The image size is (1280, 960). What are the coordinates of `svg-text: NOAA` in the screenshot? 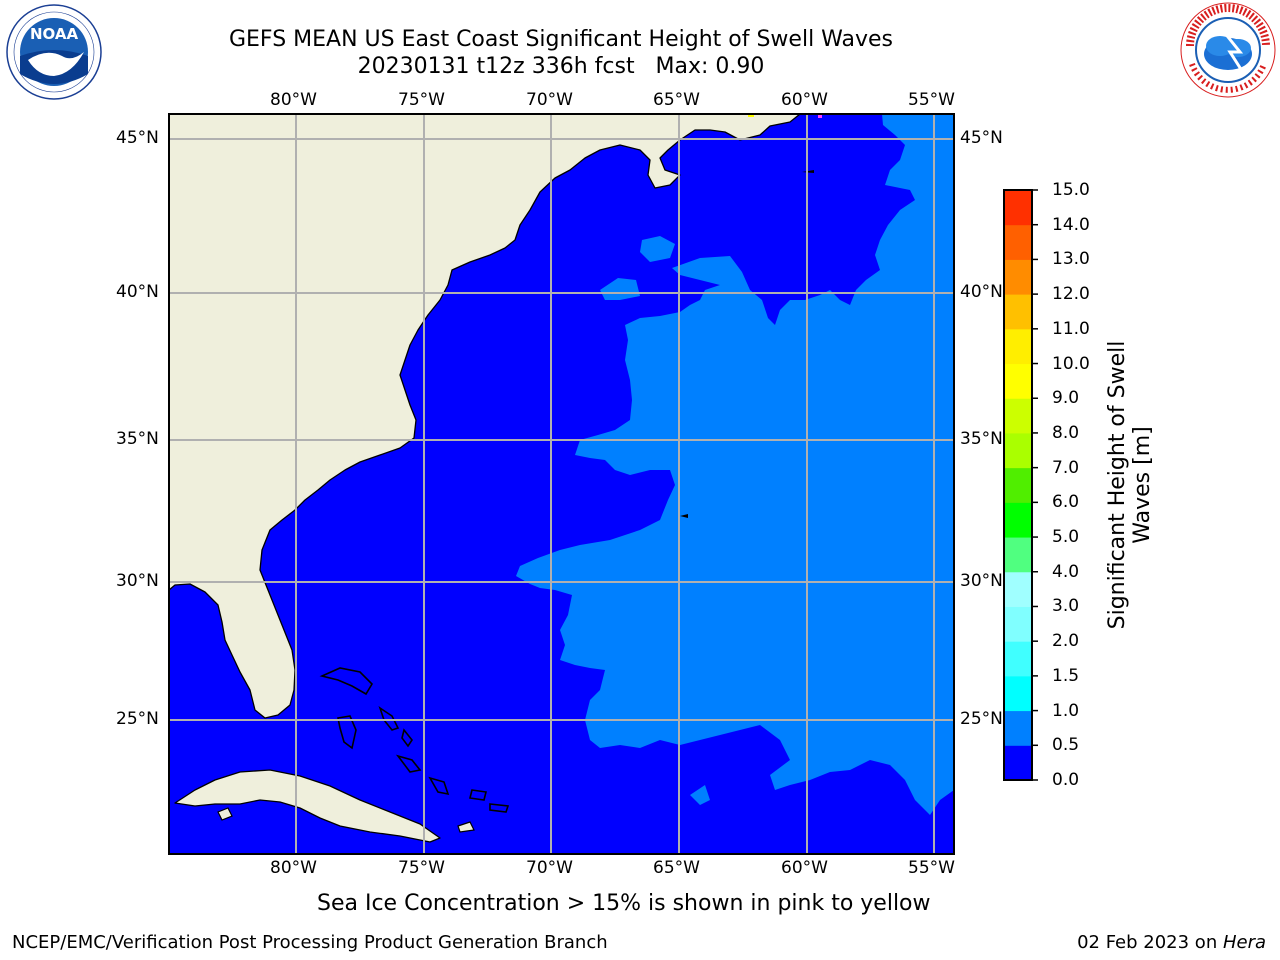 It's located at (54, 34).